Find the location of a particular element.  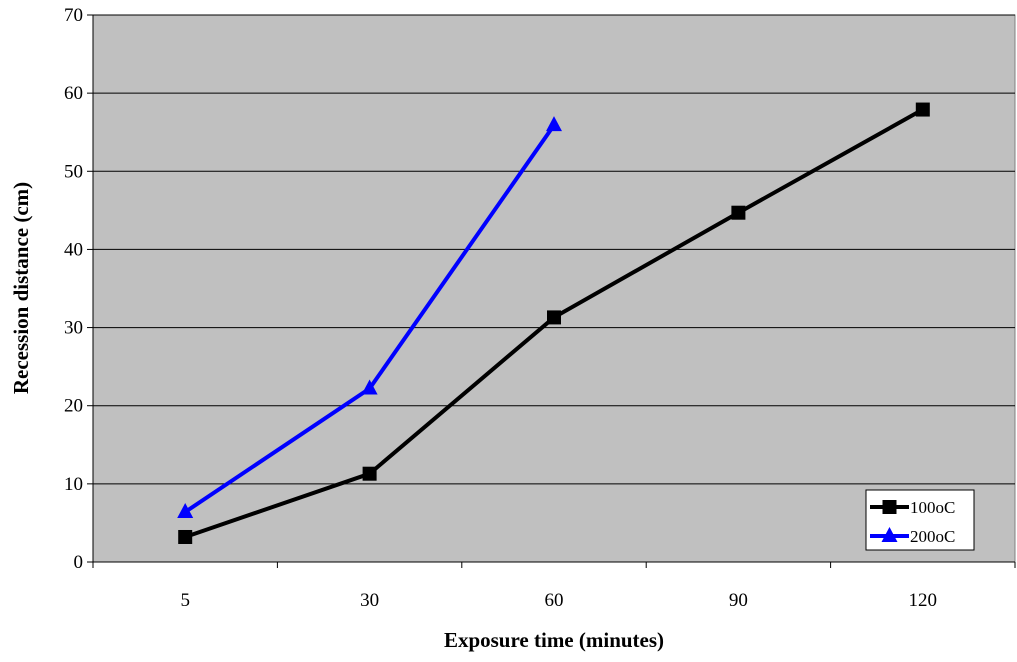

x-tick-label: 30 is located at coordinates (369, 600).